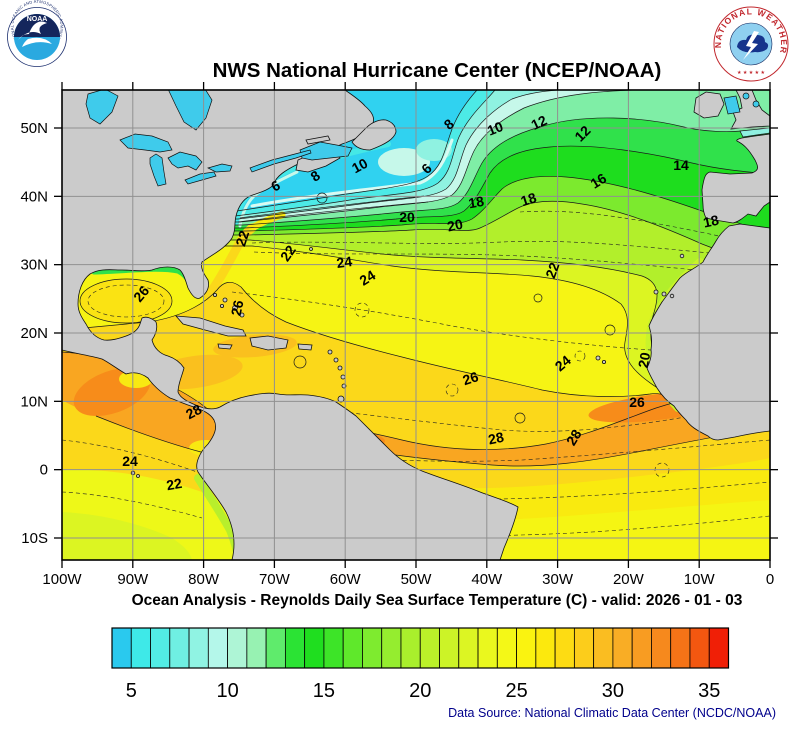 The image size is (800, 737). Describe the element at coordinates (318, 140) in the screenshot. I see `anticosti-island` at that location.